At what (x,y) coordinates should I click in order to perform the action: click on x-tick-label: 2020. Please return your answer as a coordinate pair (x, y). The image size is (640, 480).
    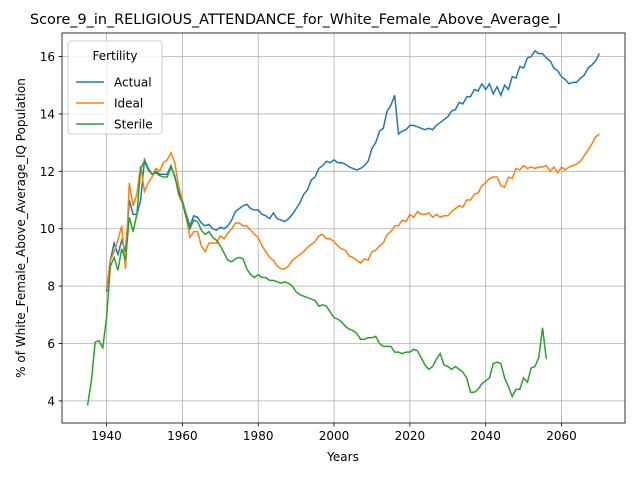
    Looking at the image, I should click on (410, 436).